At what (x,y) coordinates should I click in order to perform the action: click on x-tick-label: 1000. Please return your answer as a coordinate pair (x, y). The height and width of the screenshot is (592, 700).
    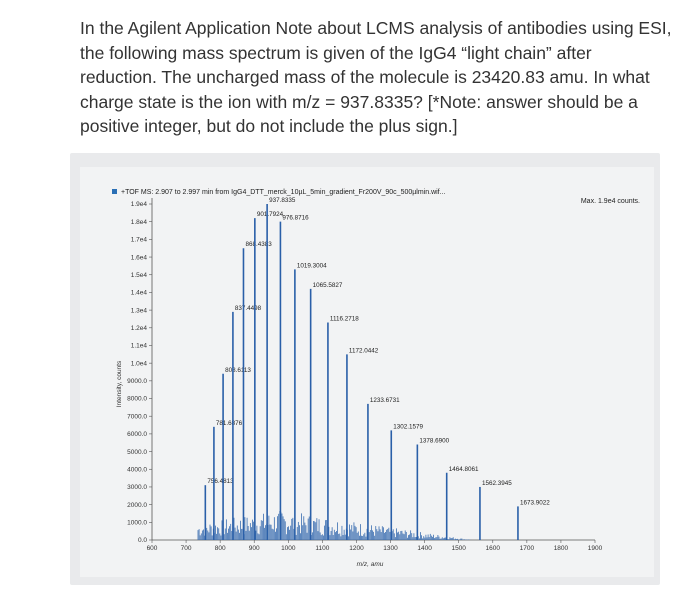
    Looking at the image, I should click on (288, 548).